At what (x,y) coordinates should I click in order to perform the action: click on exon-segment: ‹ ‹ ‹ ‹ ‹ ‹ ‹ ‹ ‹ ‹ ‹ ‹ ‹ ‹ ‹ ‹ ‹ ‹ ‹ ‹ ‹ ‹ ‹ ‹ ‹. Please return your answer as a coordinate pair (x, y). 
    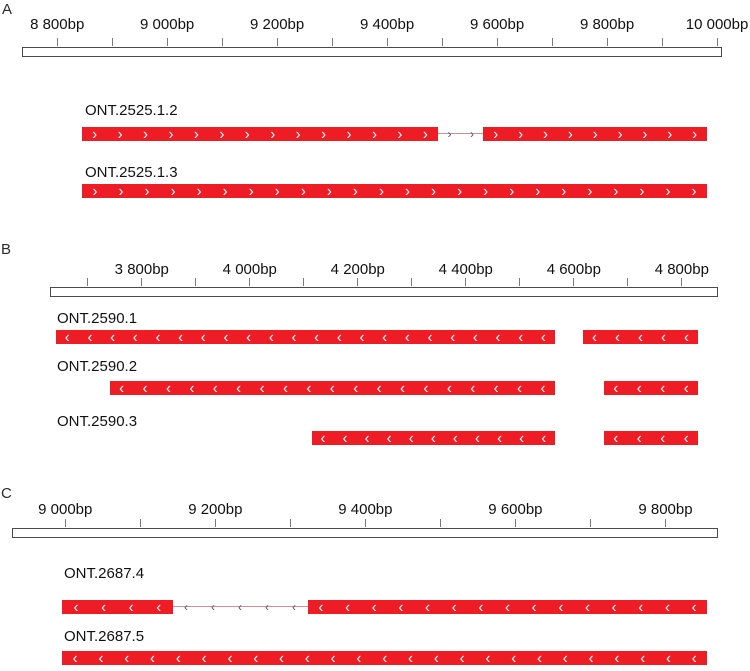
    Looking at the image, I should click on (385, 658).